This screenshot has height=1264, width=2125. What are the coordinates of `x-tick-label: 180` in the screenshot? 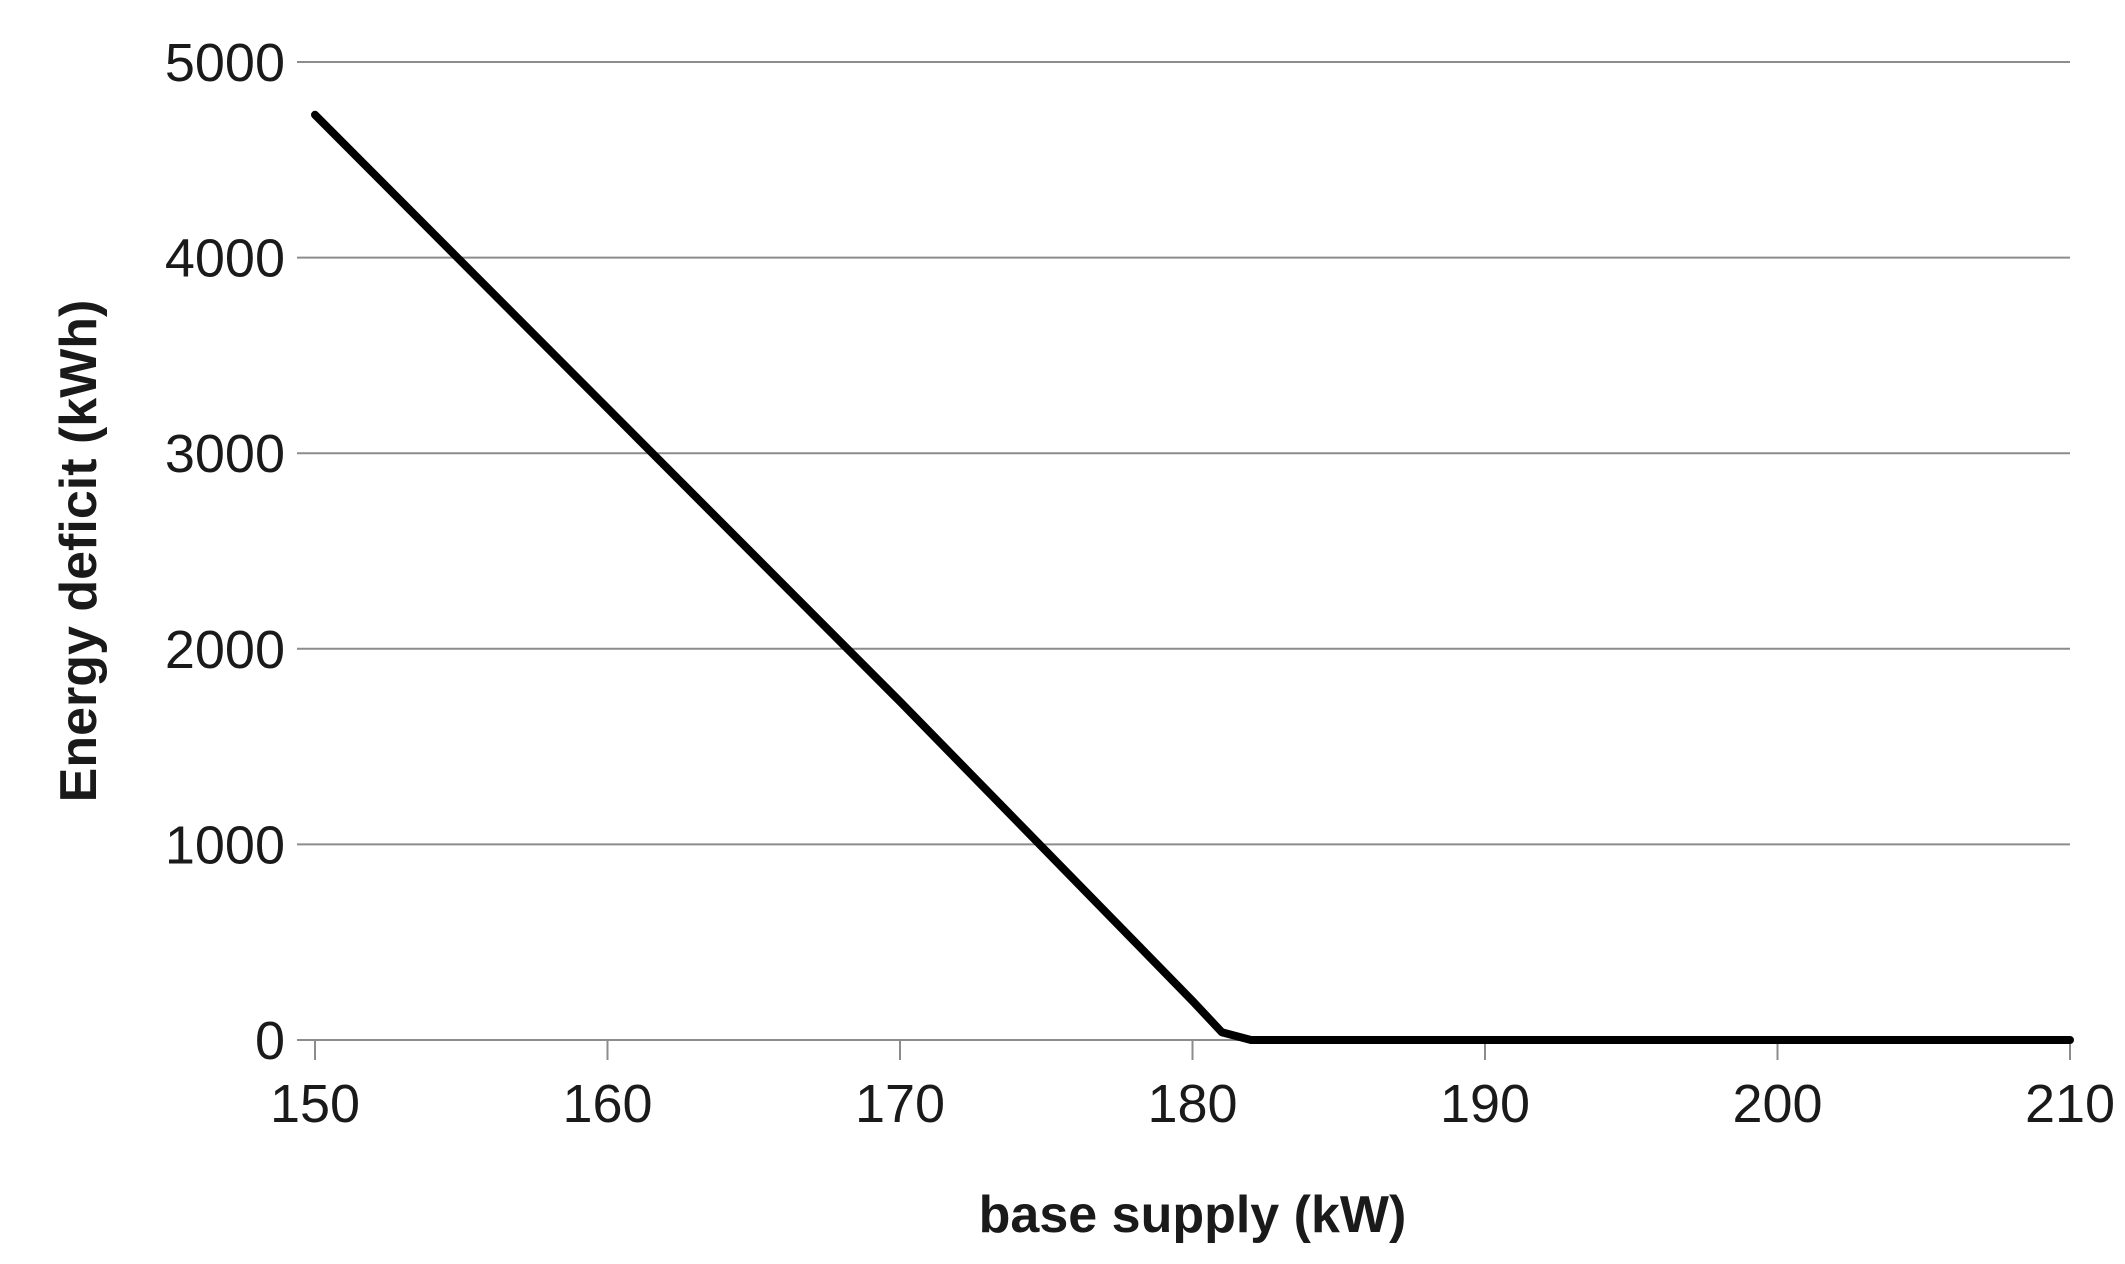 It's located at (1192, 1104).